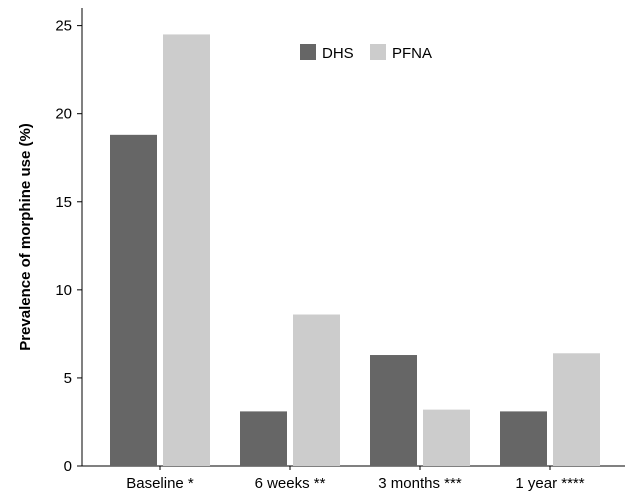  Describe the element at coordinates (63, 26) in the screenshot. I see `y-tick-label: 25` at that location.